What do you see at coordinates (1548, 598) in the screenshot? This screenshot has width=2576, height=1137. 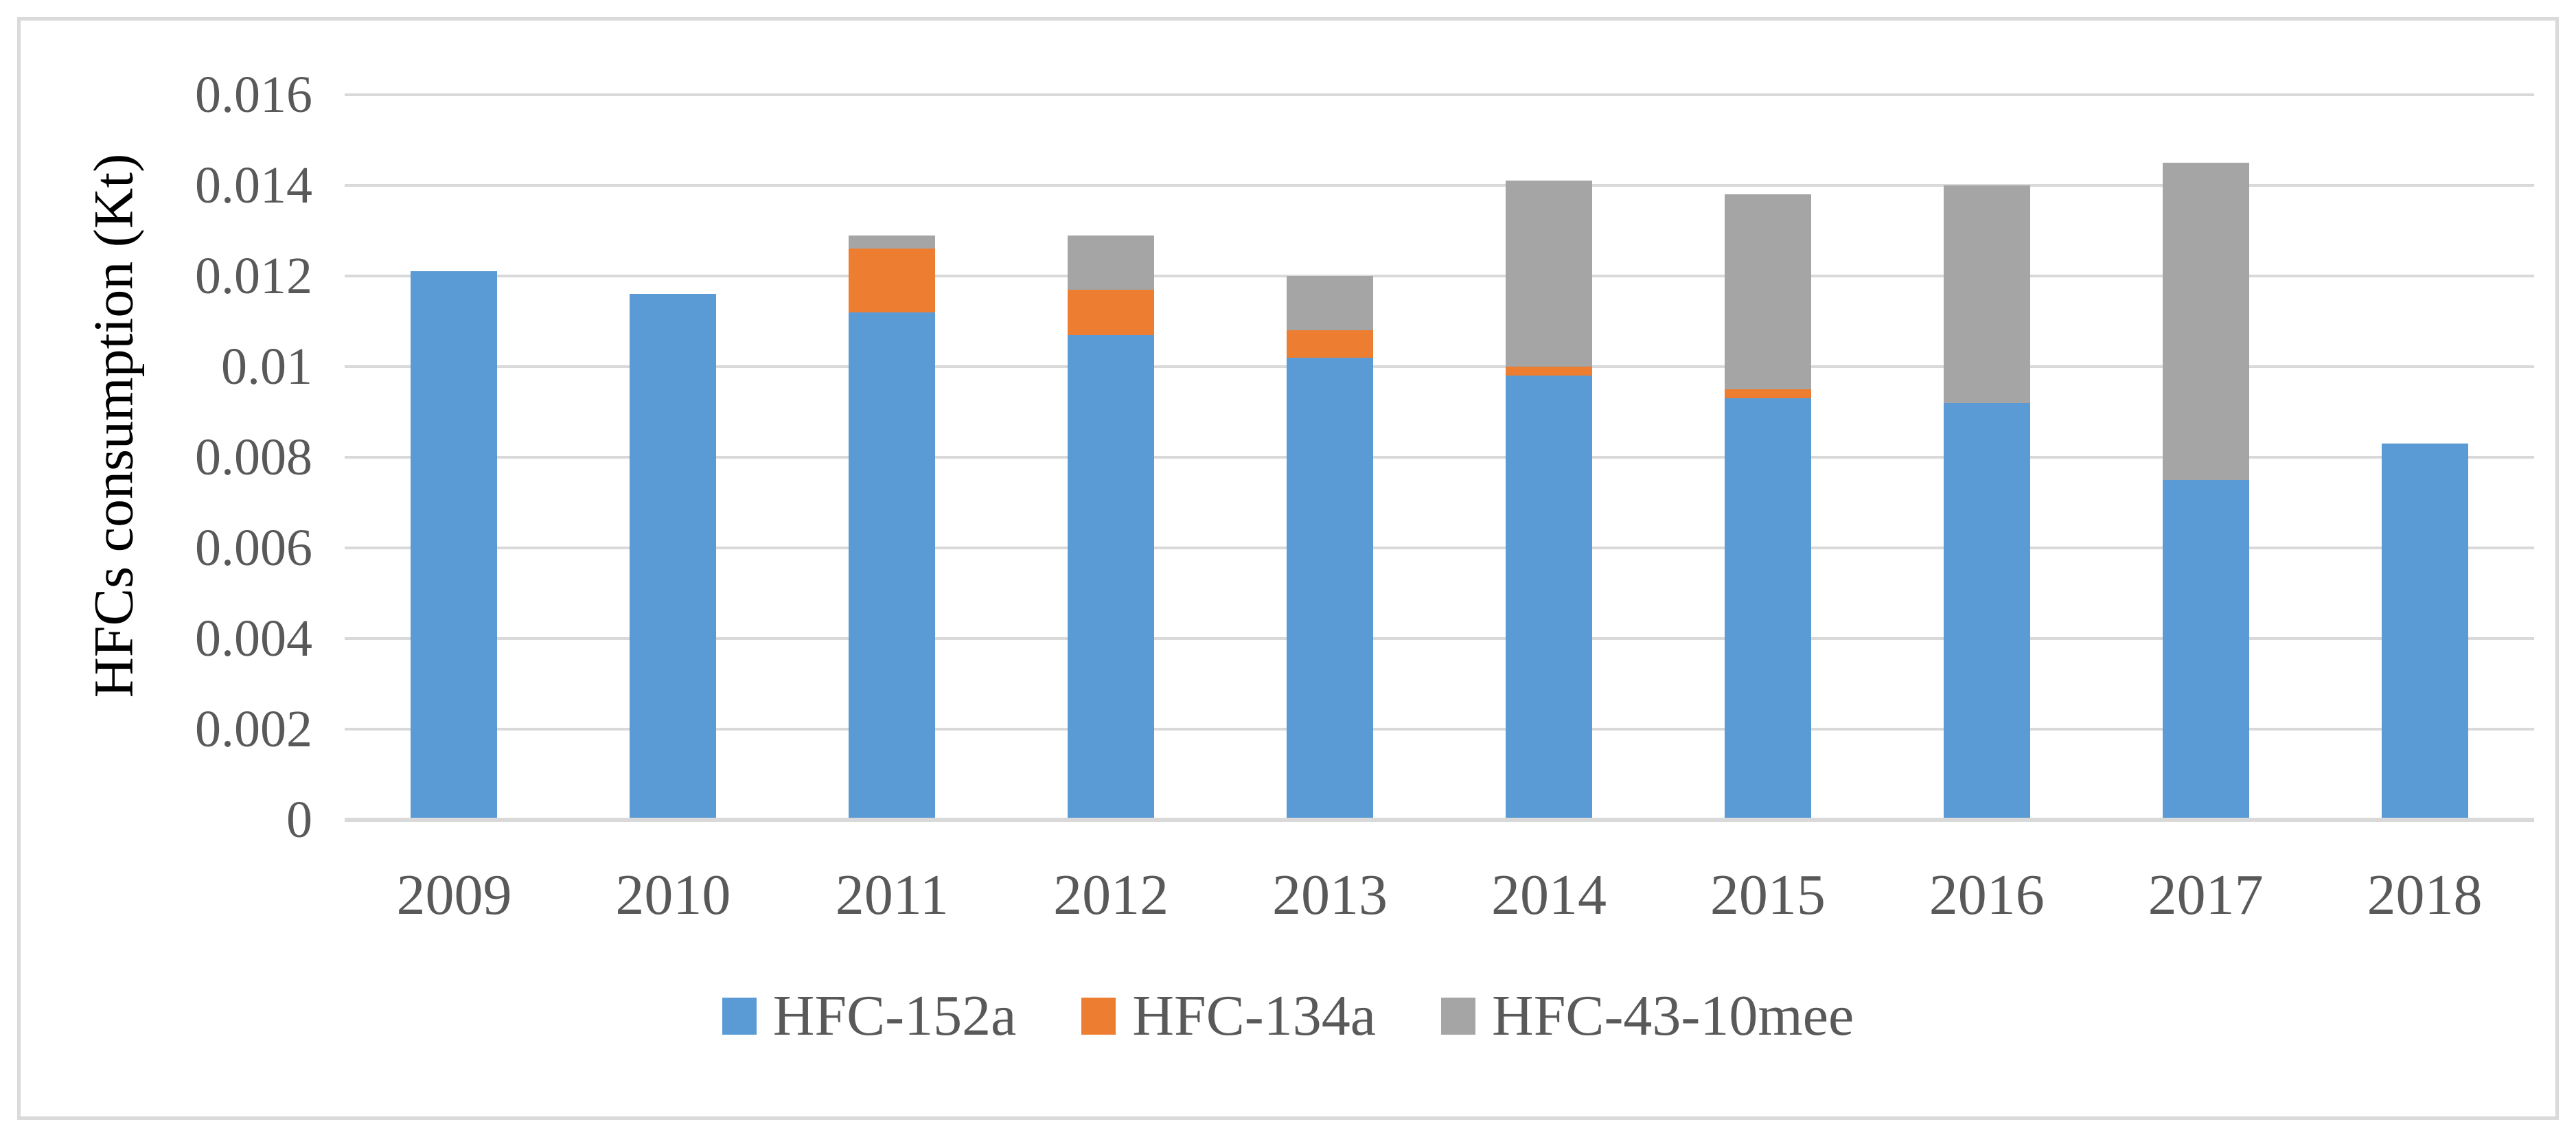 I see `bar-segment-HFC-152a-2014` at bounding box center [1548, 598].